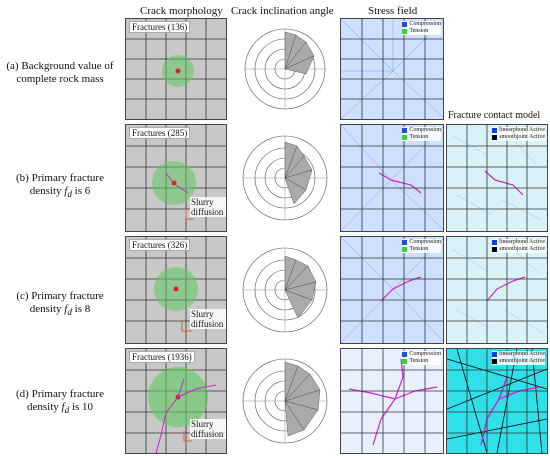 The width and height of the screenshot is (550, 456). I want to click on stress-field-panel-b: Compression Tension, so click(392, 178).